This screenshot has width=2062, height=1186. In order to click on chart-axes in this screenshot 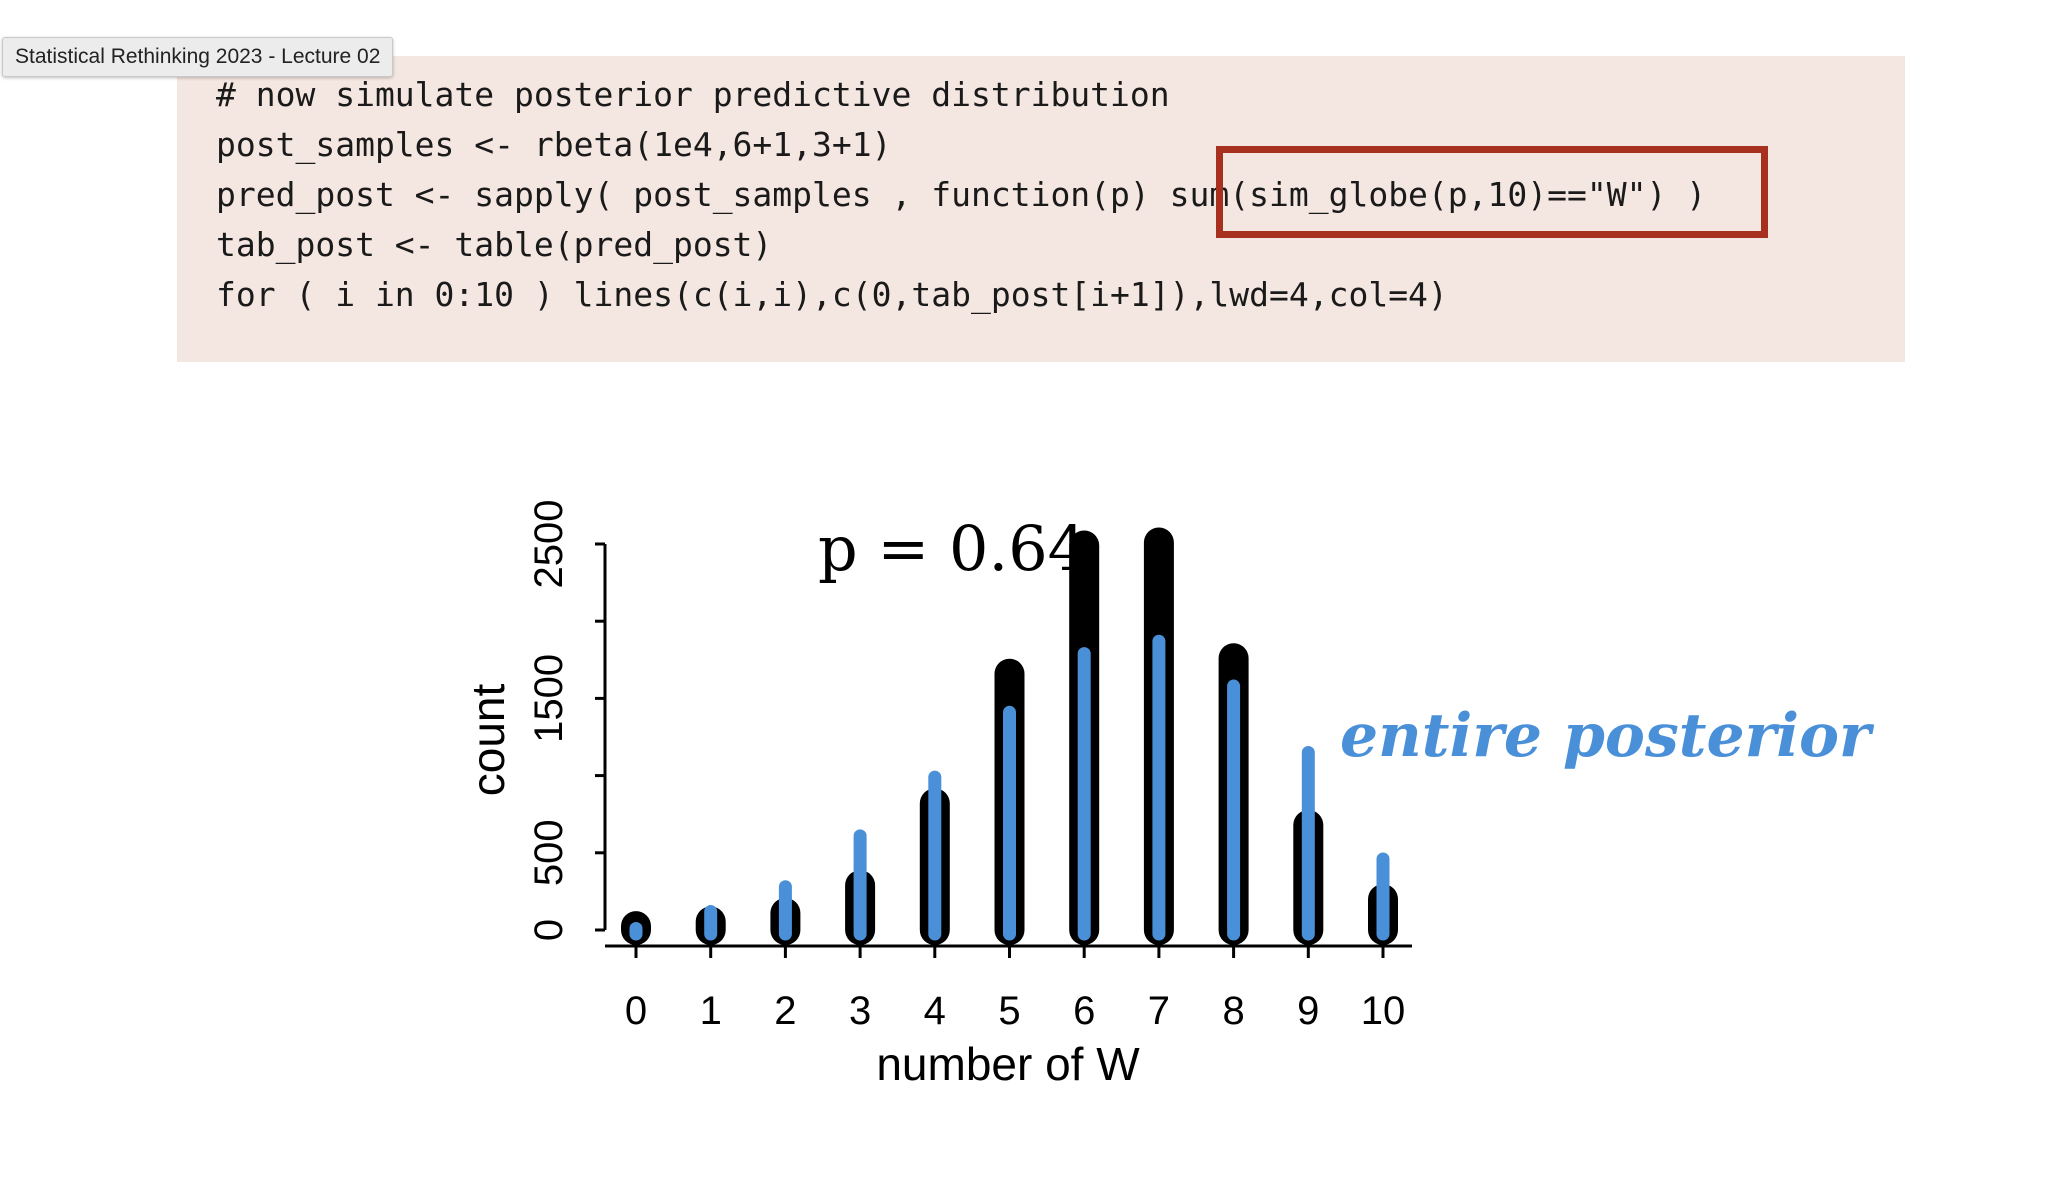, I will do `click(1003, 750)`.